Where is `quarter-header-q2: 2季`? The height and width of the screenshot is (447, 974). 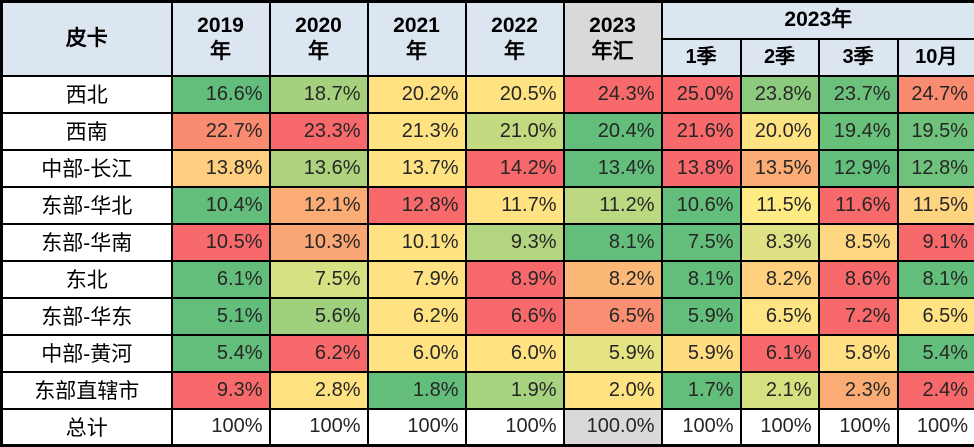 quarter-header-q2: 2季 is located at coordinates (780, 57).